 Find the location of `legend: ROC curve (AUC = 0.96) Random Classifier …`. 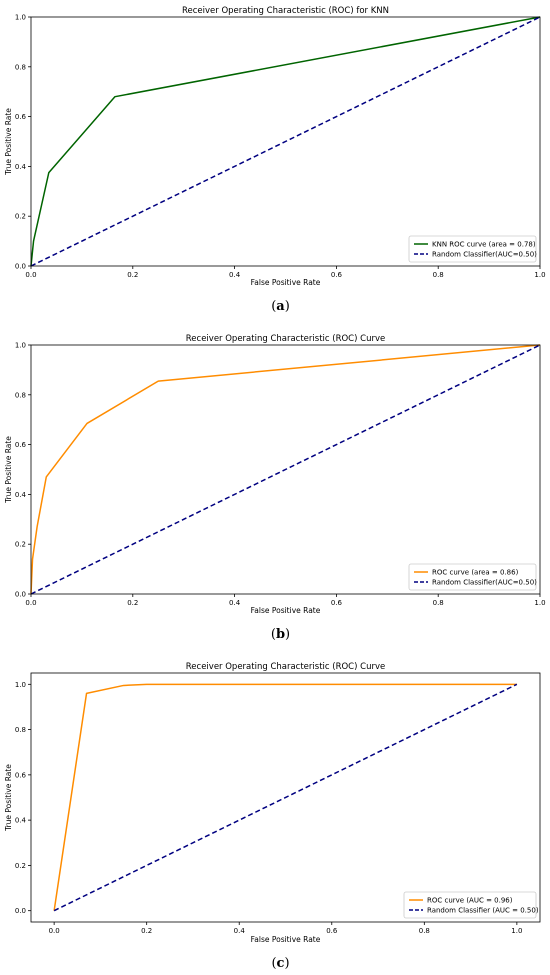

legend: ROC curve (AUC = 0.96) Random Classifier … is located at coordinates (471, 905).